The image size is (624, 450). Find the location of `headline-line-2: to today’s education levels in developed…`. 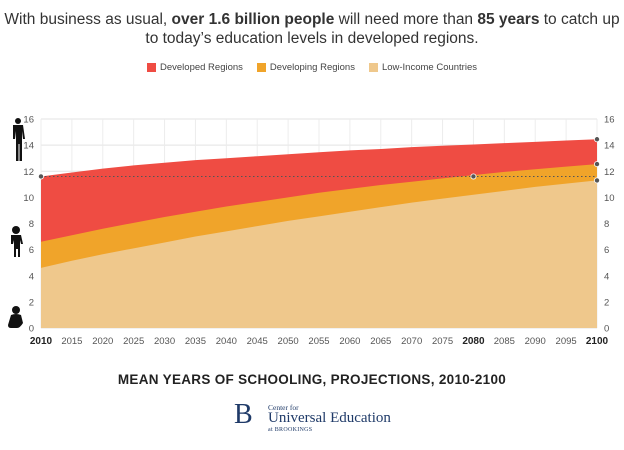

headline-line-2: to today’s education levels in developed… is located at coordinates (312, 38).